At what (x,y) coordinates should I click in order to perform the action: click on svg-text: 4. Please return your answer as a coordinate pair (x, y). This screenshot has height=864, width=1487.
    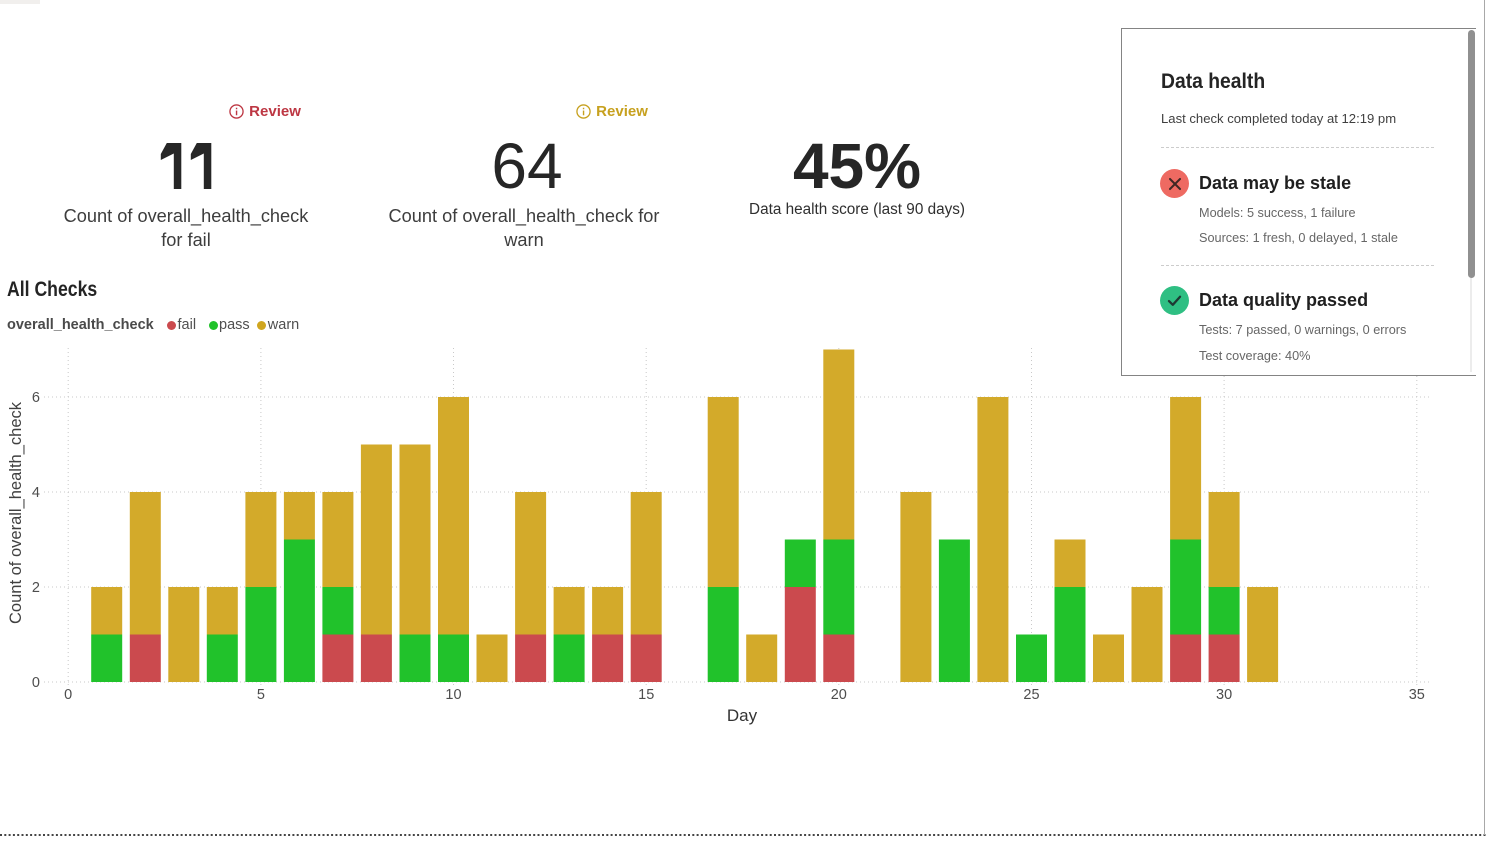
    Looking at the image, I should click on (36, 493).